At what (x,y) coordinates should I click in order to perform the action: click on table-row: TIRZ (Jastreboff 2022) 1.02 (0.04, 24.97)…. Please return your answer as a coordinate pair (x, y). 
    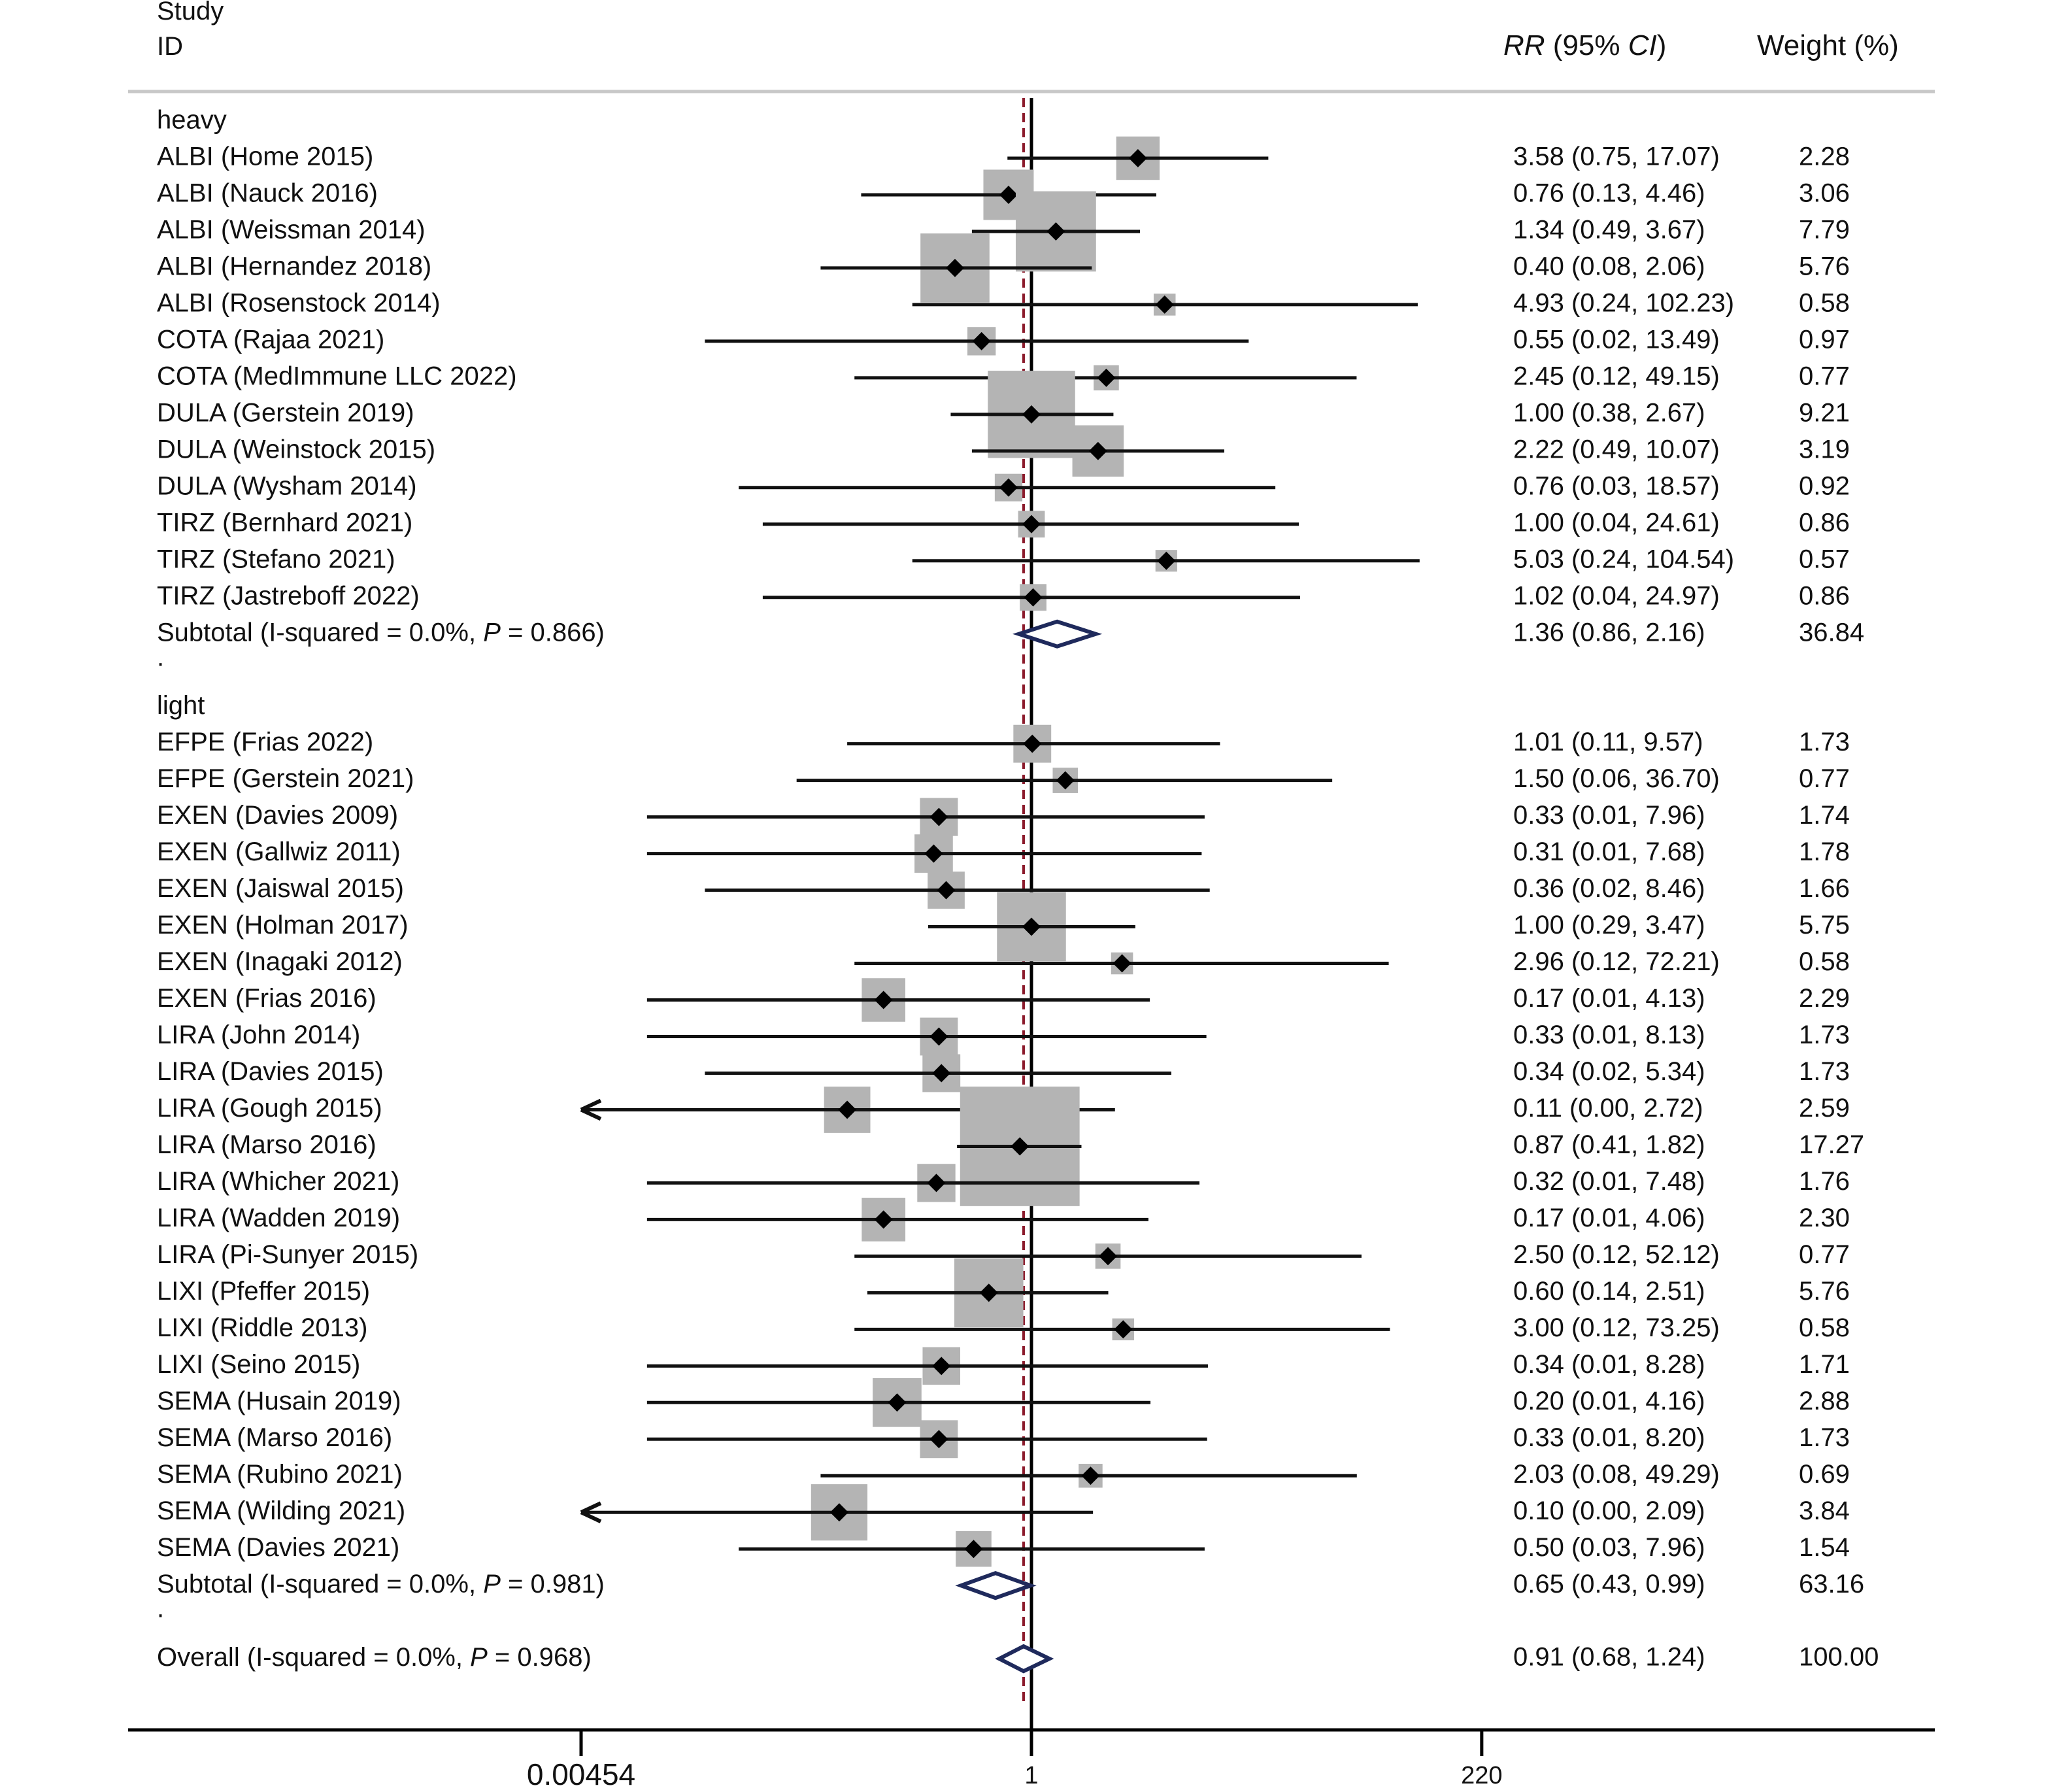
    Looking at the image, I should click on (1003, 596).